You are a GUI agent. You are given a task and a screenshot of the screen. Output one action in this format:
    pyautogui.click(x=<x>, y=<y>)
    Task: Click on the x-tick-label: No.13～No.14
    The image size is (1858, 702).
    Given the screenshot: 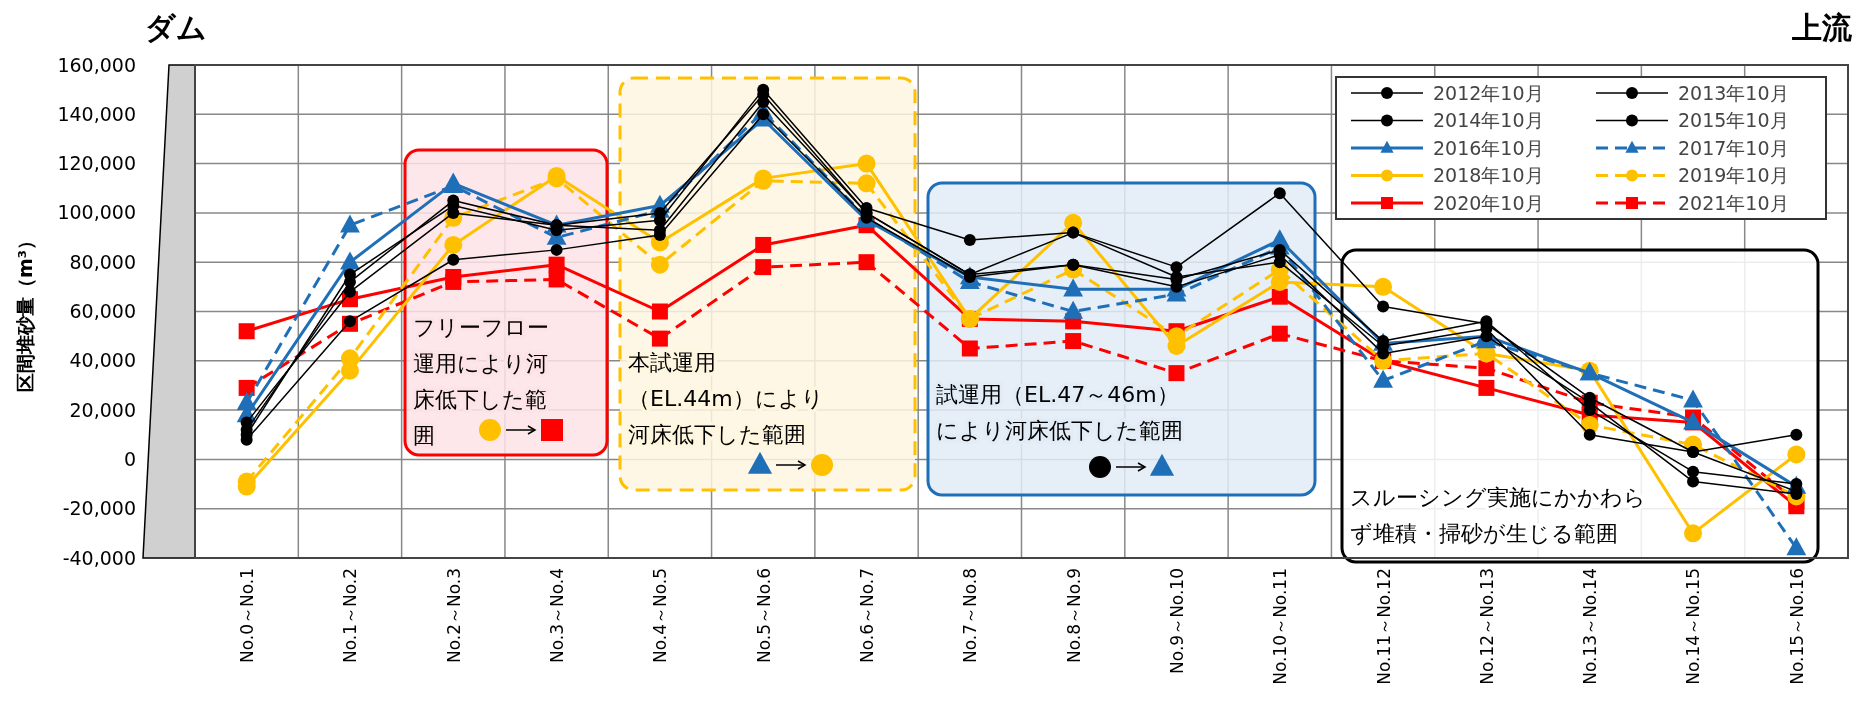 What is the action you would take?
    pyautogui.click(x=1590, y=626)
    